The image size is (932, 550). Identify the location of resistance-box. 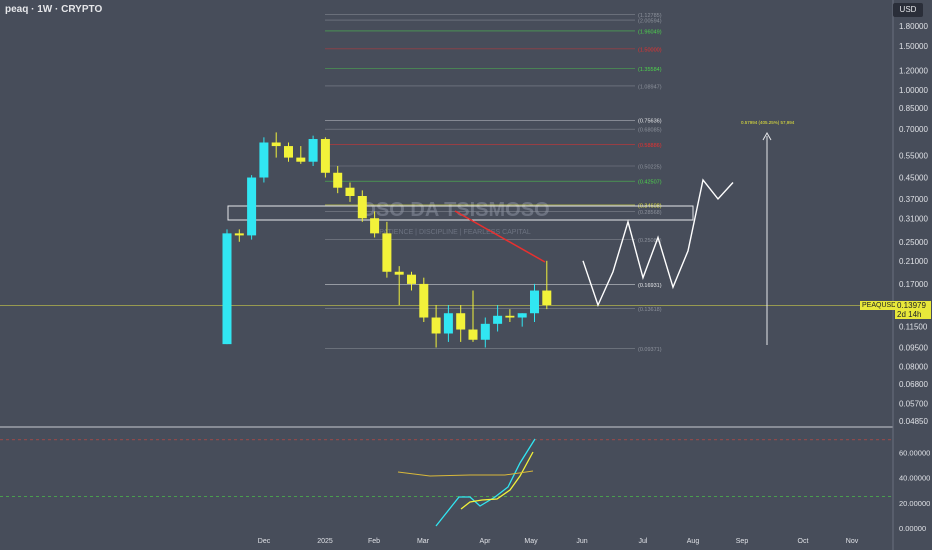
(460, 213).